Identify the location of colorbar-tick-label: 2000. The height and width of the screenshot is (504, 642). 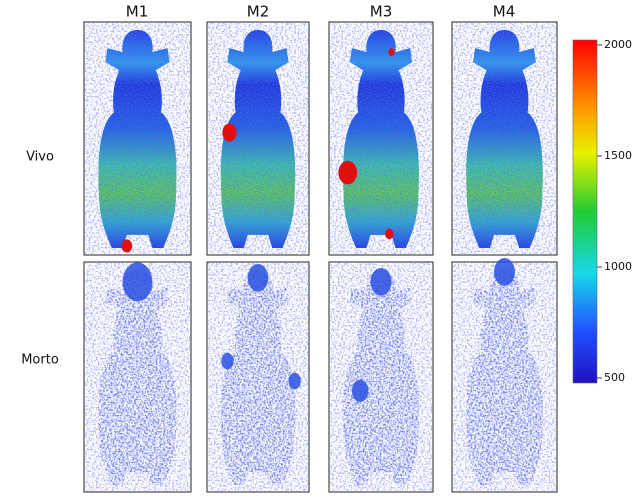
(618, 44).